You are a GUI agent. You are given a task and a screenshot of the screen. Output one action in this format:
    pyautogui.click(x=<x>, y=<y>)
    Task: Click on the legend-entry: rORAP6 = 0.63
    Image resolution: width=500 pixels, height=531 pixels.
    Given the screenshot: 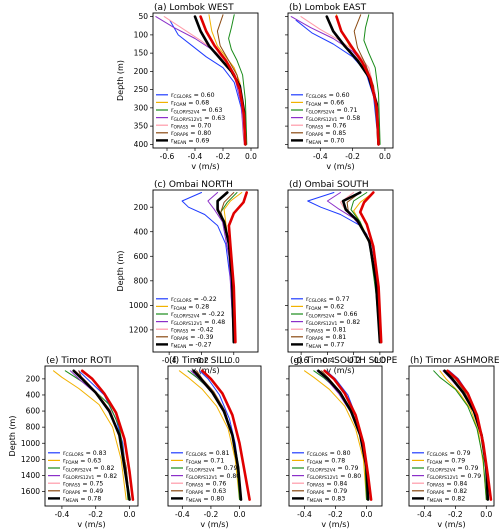 What is the action you would take?
    pyautogui.click(x=206, y=492)
    